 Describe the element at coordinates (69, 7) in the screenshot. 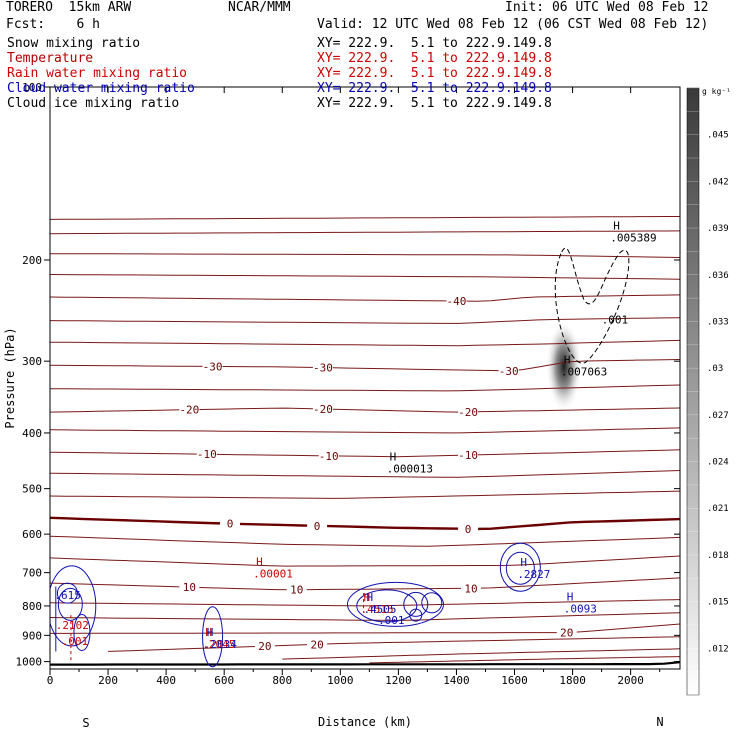

I see `model-title: TORERO 15km ARW` at that location.